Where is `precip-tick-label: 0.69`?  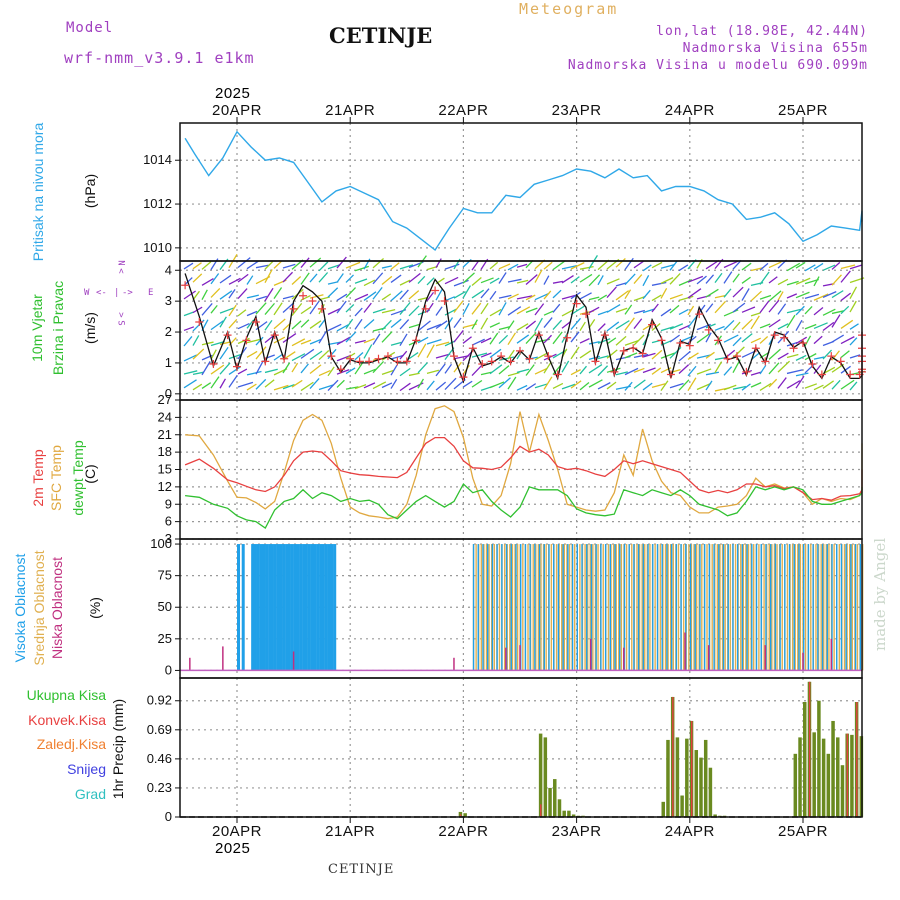
precip-tick-label: 0.69 is located at coordinates (159, 729).